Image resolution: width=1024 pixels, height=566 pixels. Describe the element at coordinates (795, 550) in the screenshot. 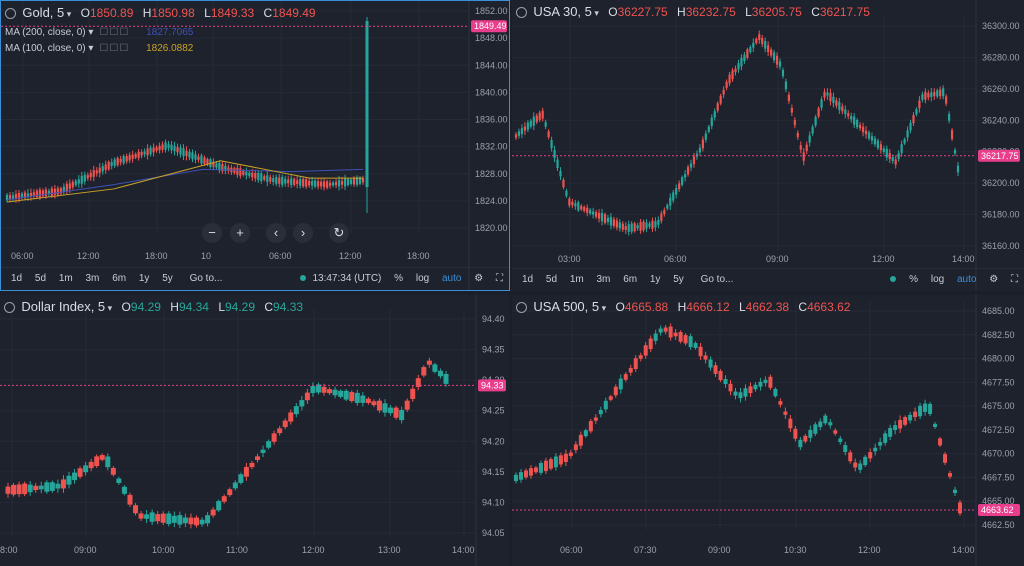

I see `time-tick-label: 10:30` at that location.